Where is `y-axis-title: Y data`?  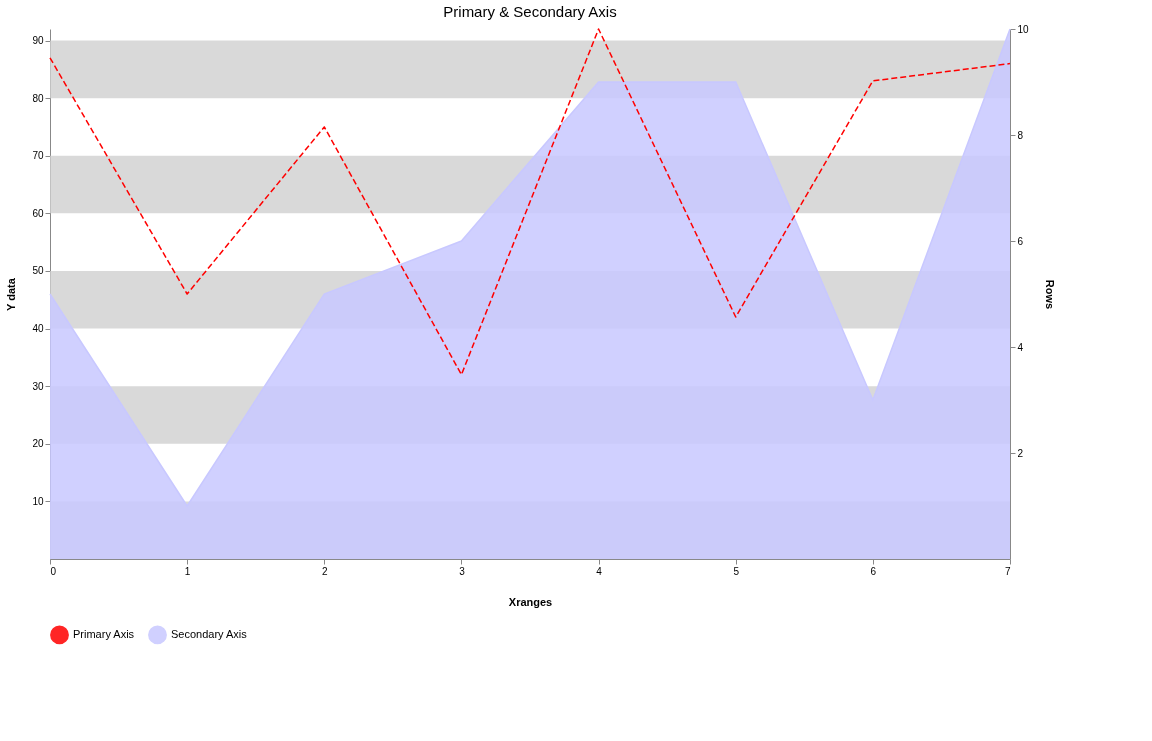 y-axis-title: Y data is located at coordinates (11, 294).